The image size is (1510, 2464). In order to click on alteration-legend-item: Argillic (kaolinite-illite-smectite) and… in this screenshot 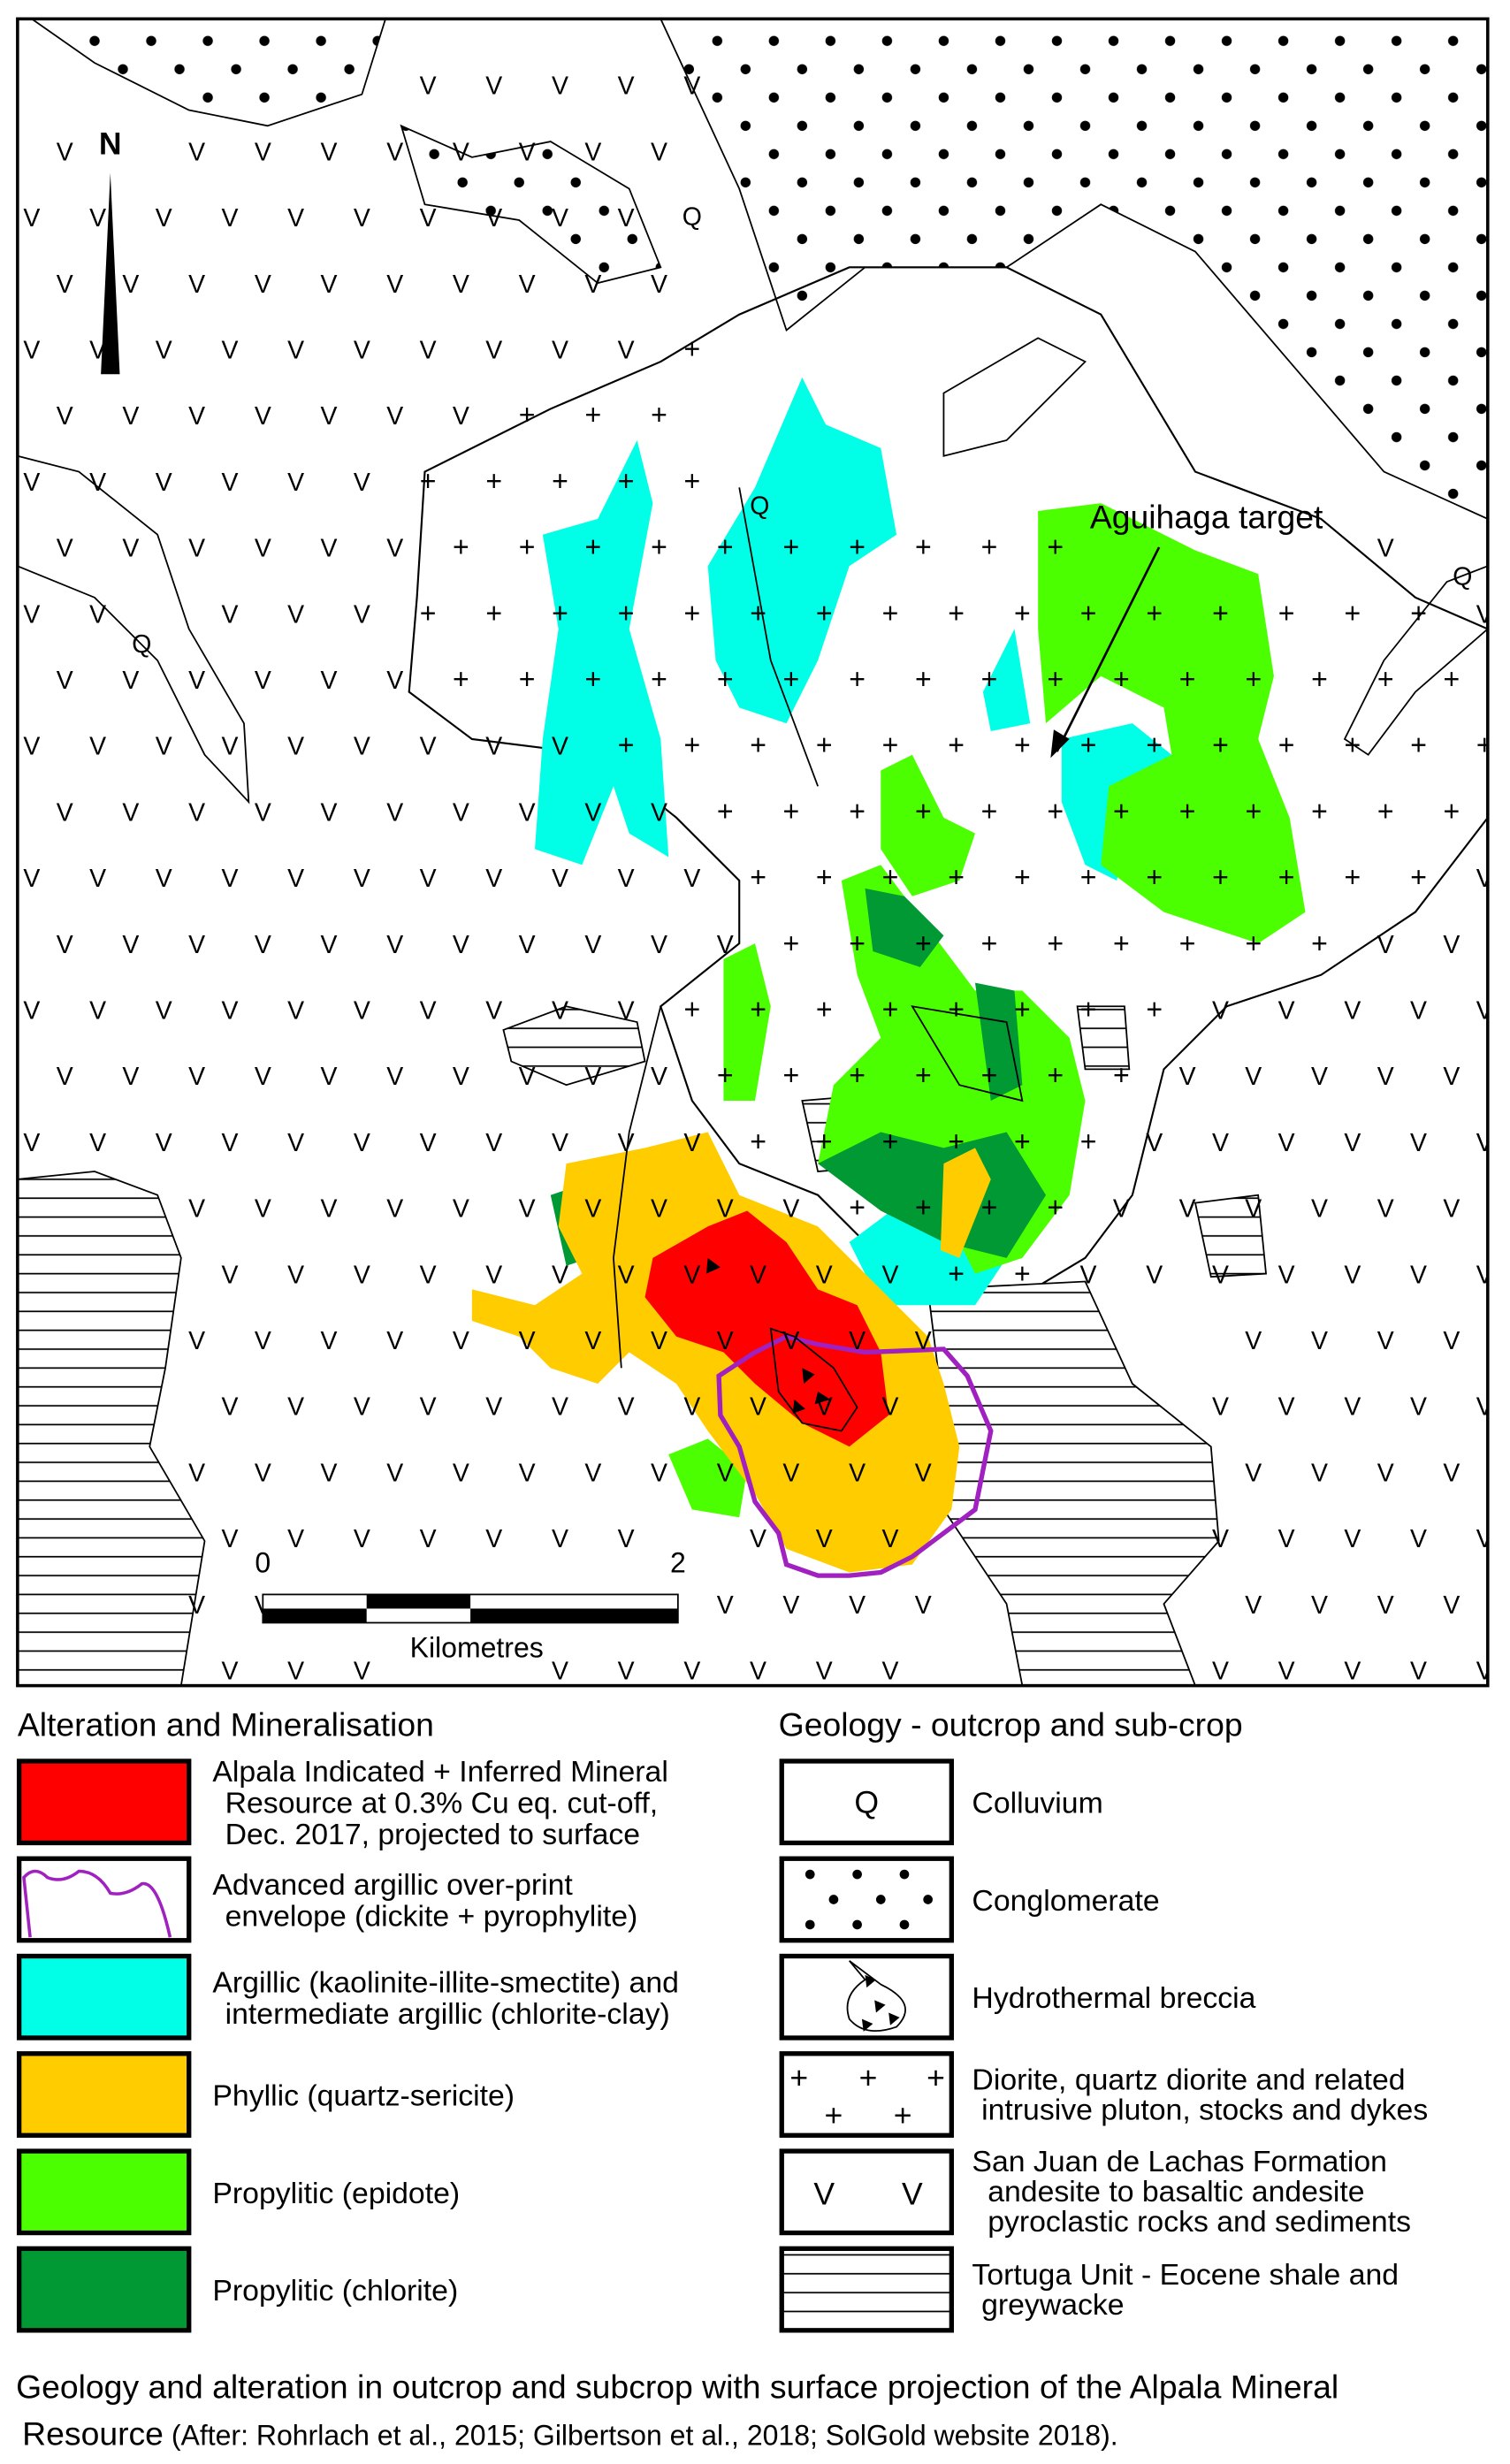, I will do `click(347, 1997)`.